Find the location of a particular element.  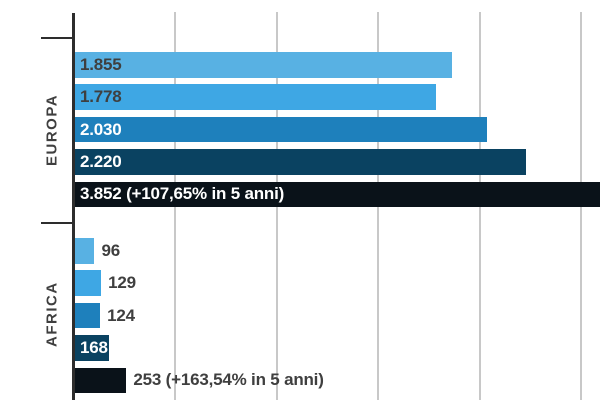

y-axis-line is located at coordinates (73, 206).